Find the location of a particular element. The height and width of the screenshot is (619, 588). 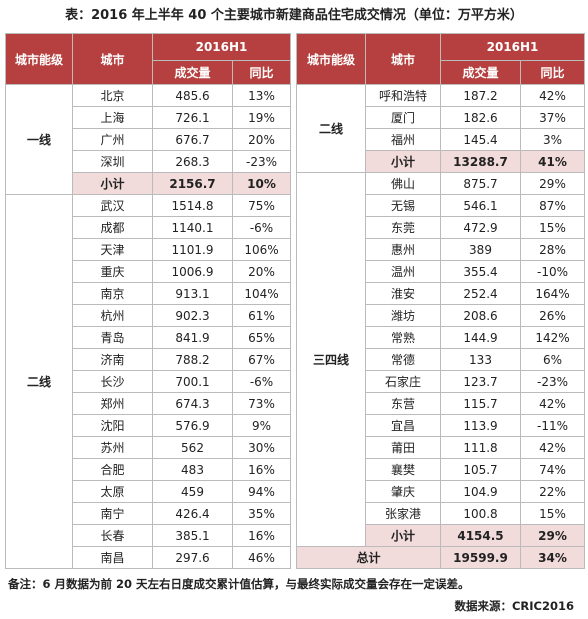

volume: 913.1 is located at coordinates (192, 293).